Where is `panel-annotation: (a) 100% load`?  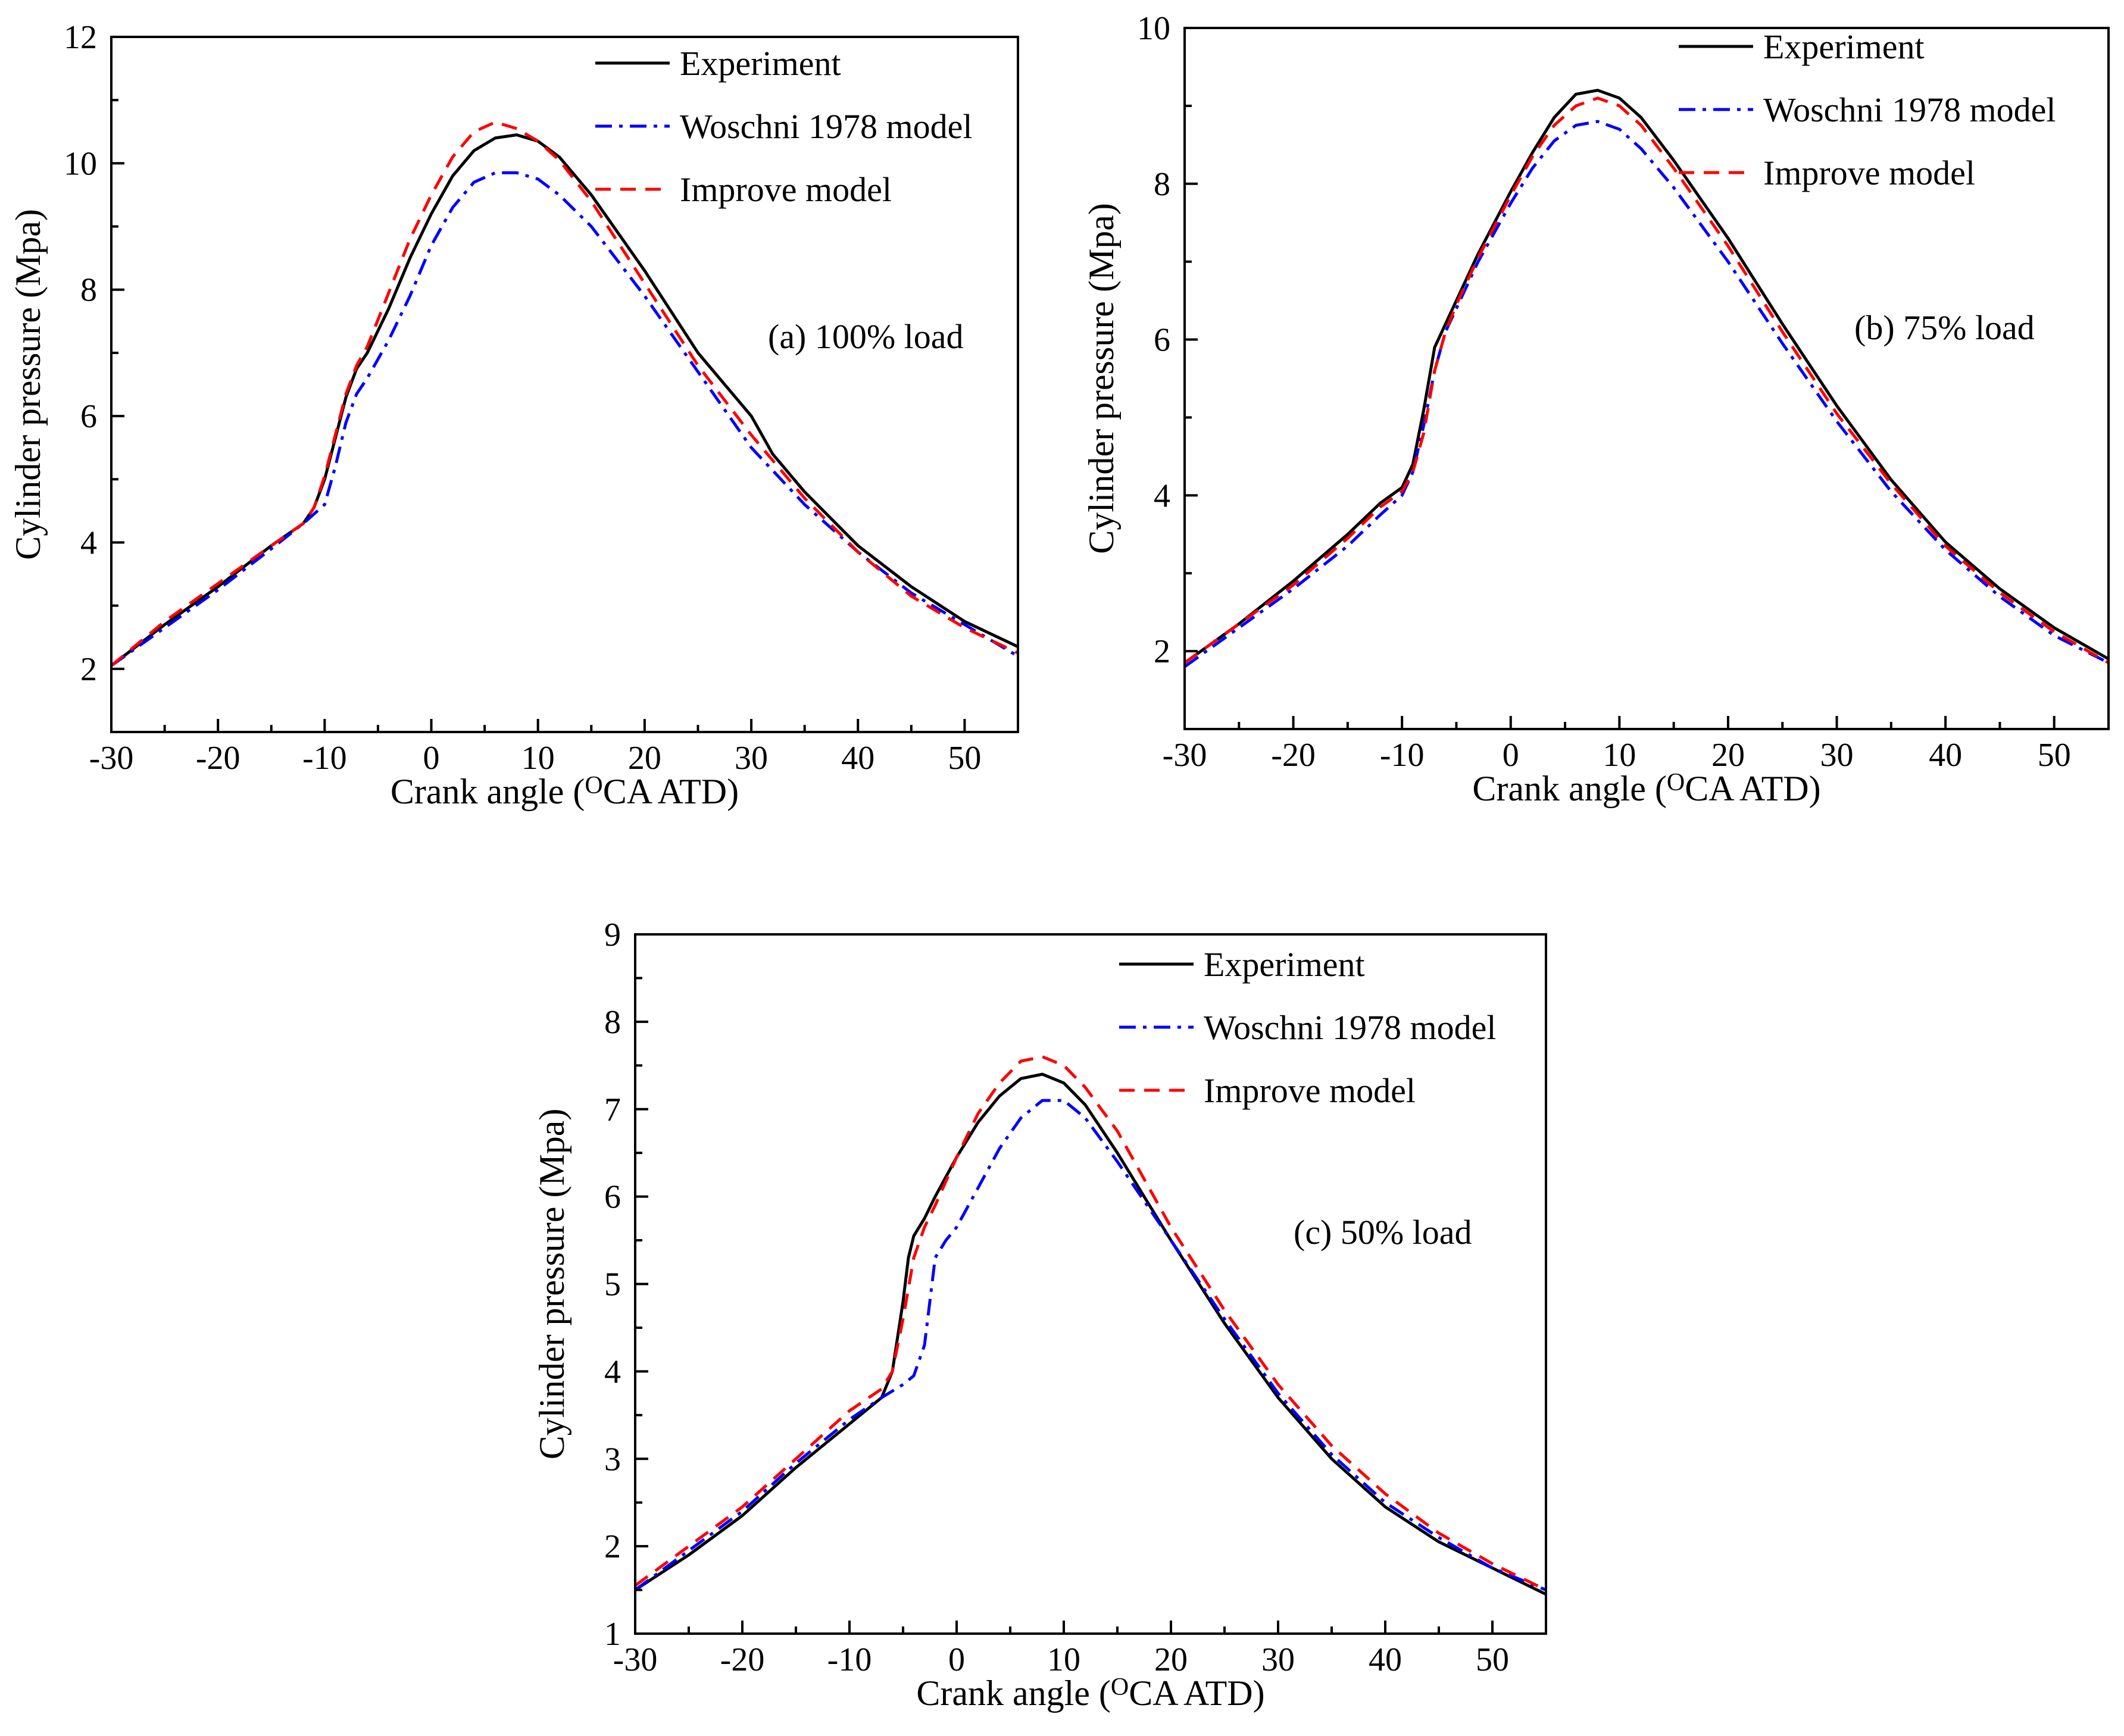
panel-annotation: (a) 100% load is located at coordinates (866, 336).